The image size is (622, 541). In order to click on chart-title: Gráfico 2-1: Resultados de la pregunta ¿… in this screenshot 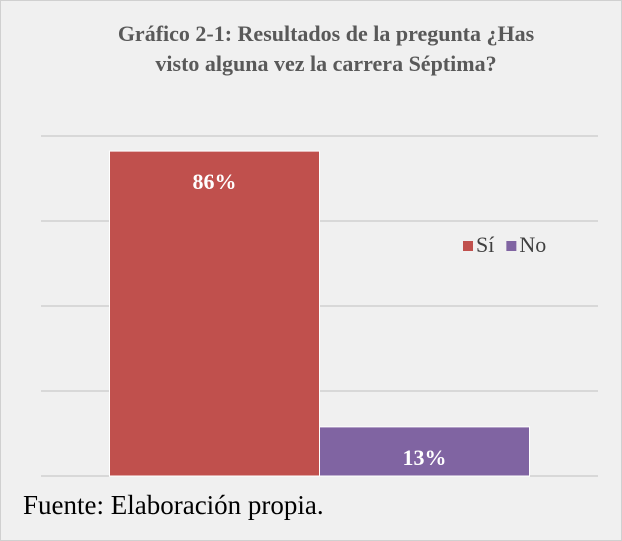, I will do `click(326, 48)`.